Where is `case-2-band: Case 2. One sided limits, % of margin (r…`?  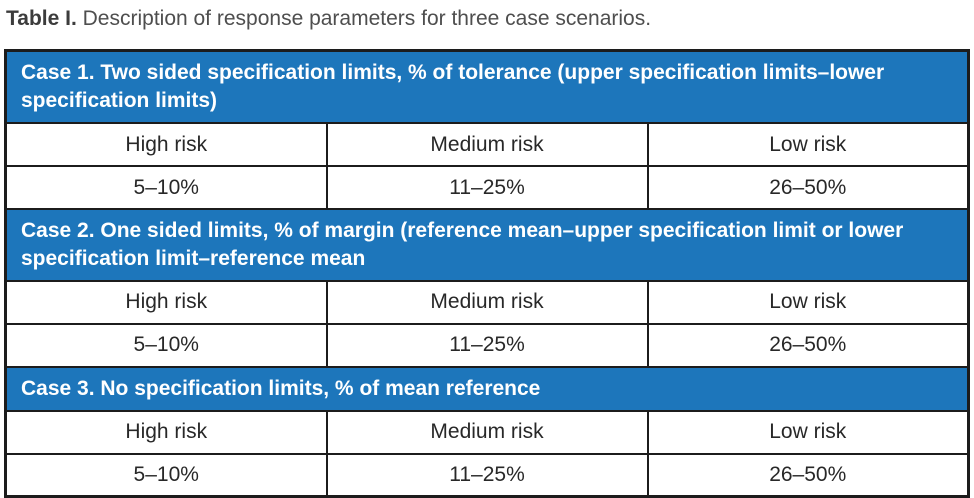
case-2-band: Case 2. One sided limits, % of margin (r… is located at coordinates (487, 245).